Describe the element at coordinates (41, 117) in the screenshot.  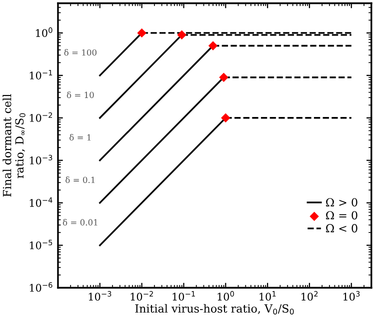
I see `y-tick-label: 10$^{−2}$` at that location.